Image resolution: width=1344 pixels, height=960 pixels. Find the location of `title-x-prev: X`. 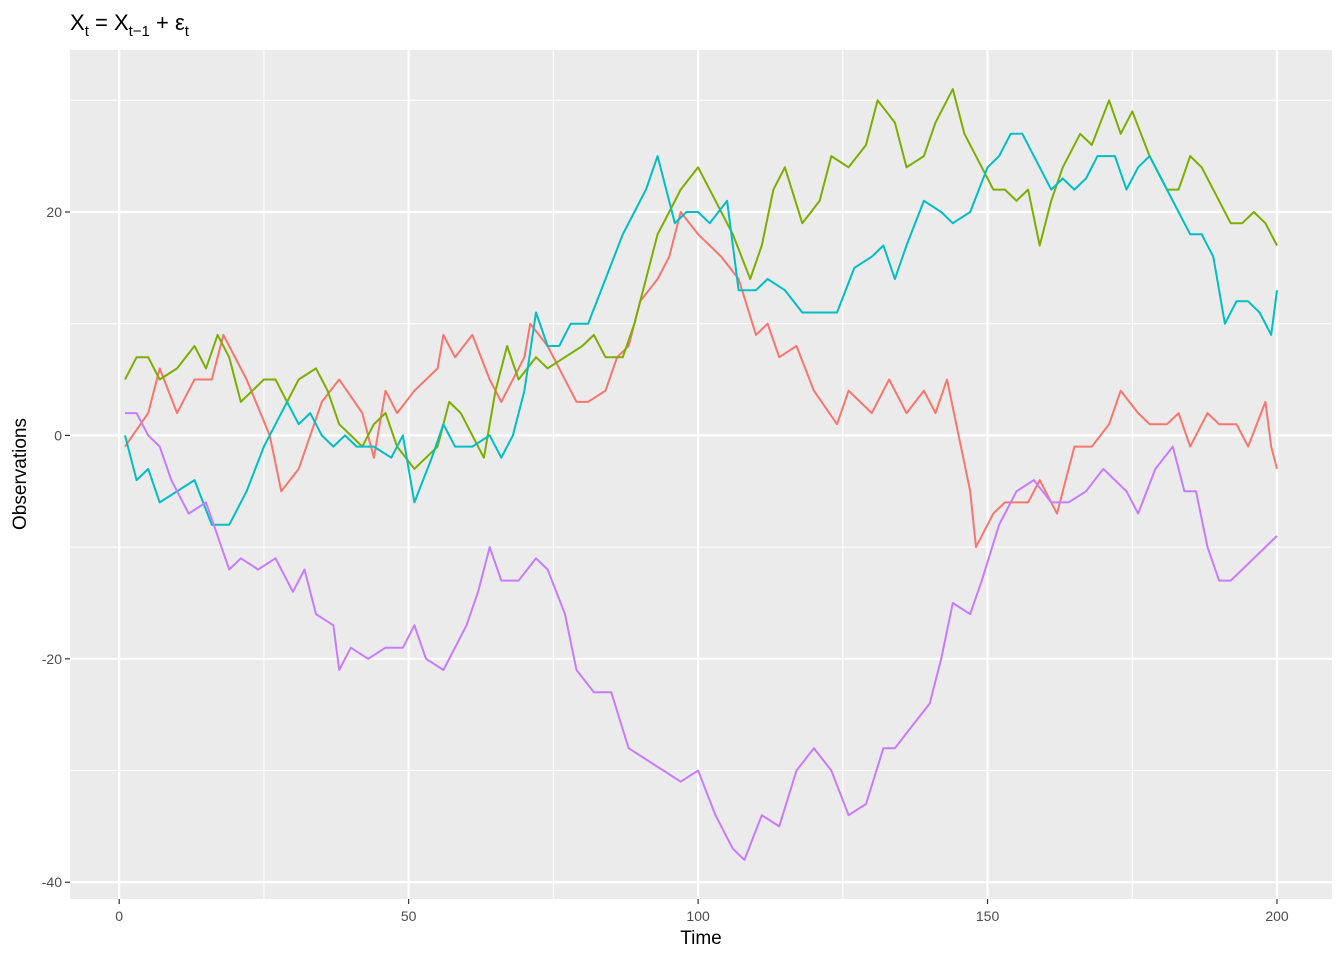

title-x-prev: X is located at coordinates (121, 22).